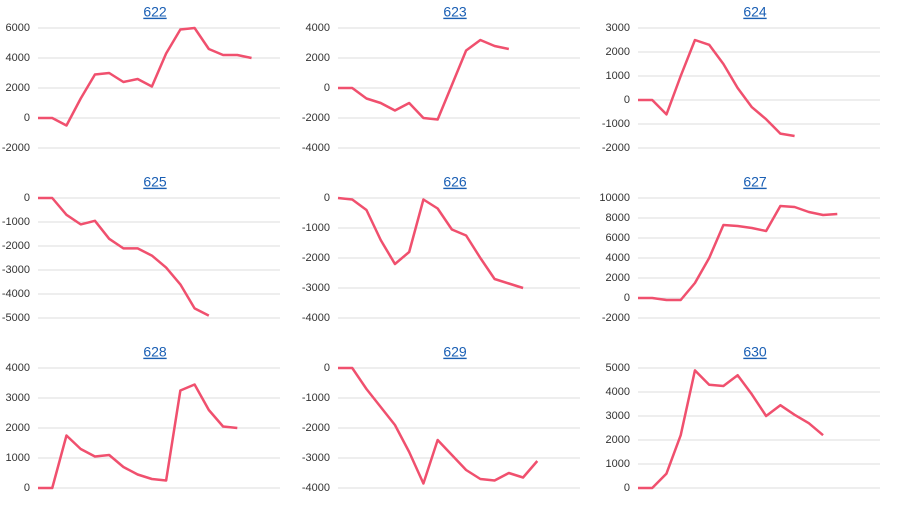 The height and width of the screenshot is (510, 900). Describe the element at coordinates (614, 198) in the screenshot. I see `y-tick-label: 10000` at that location.